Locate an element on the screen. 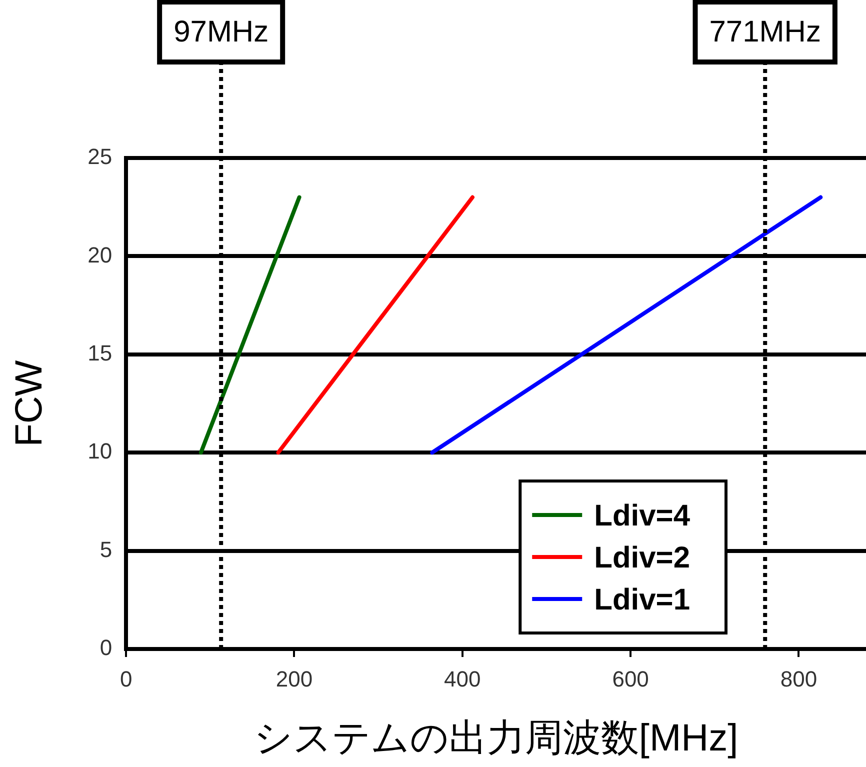 The height and width of the screenshot is (767, 866). ref-line-label: 97MHz is located at coordinates (221, 31).